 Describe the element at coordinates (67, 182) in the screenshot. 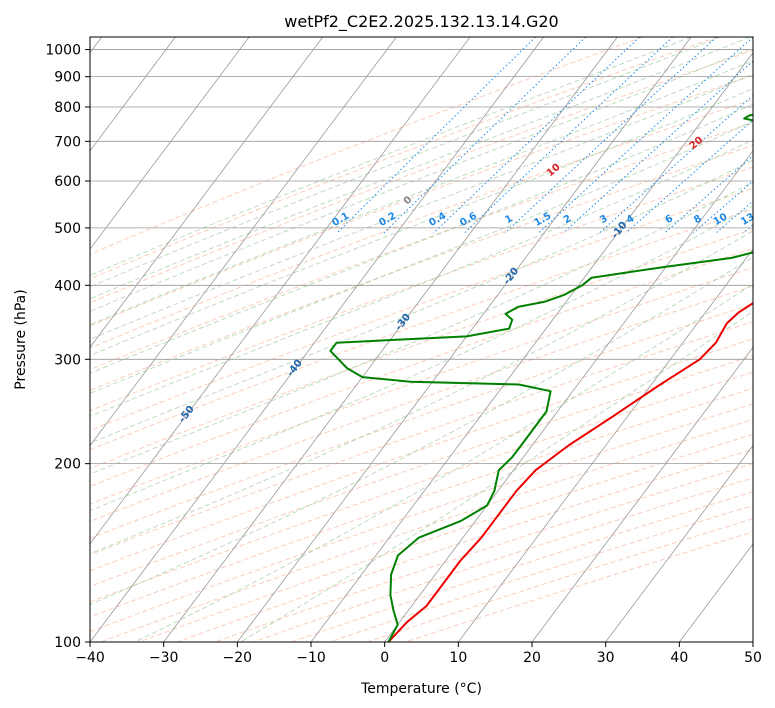

I see `y-tick-label: 600` at that location.